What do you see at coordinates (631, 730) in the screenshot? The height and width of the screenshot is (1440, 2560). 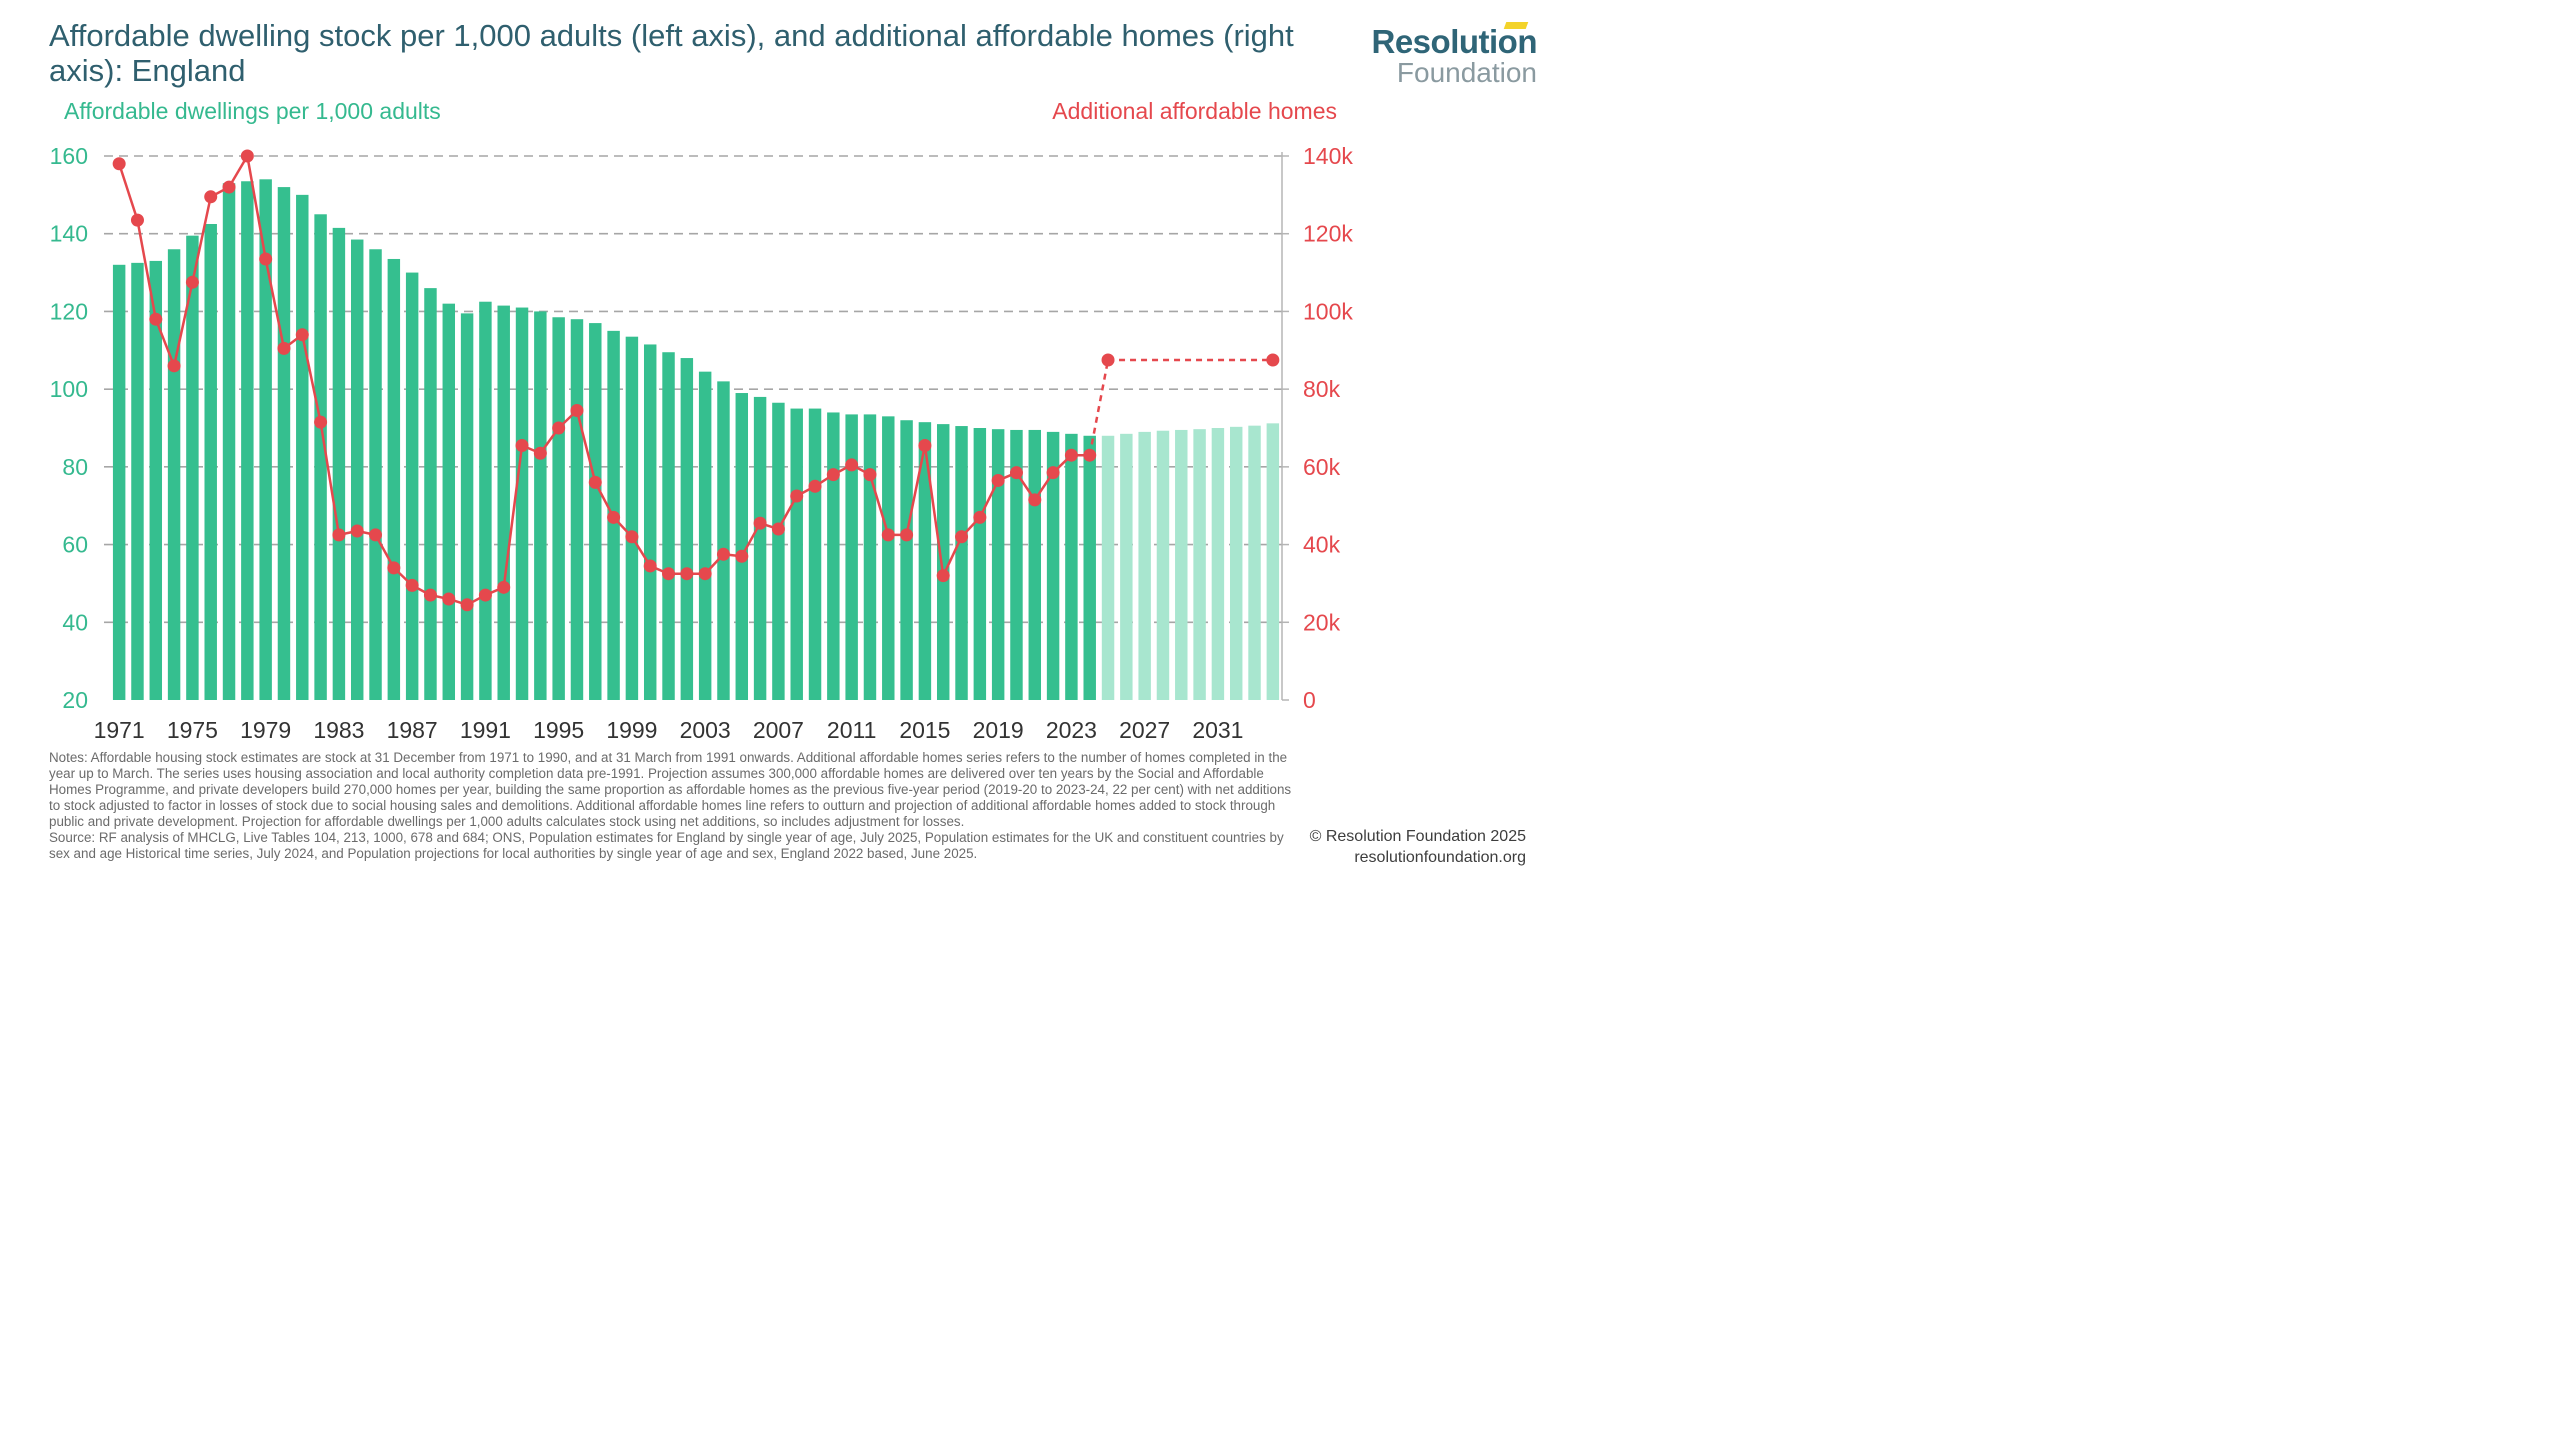 I see `x-tick-label: 1999` at bounding box center [631, 730].